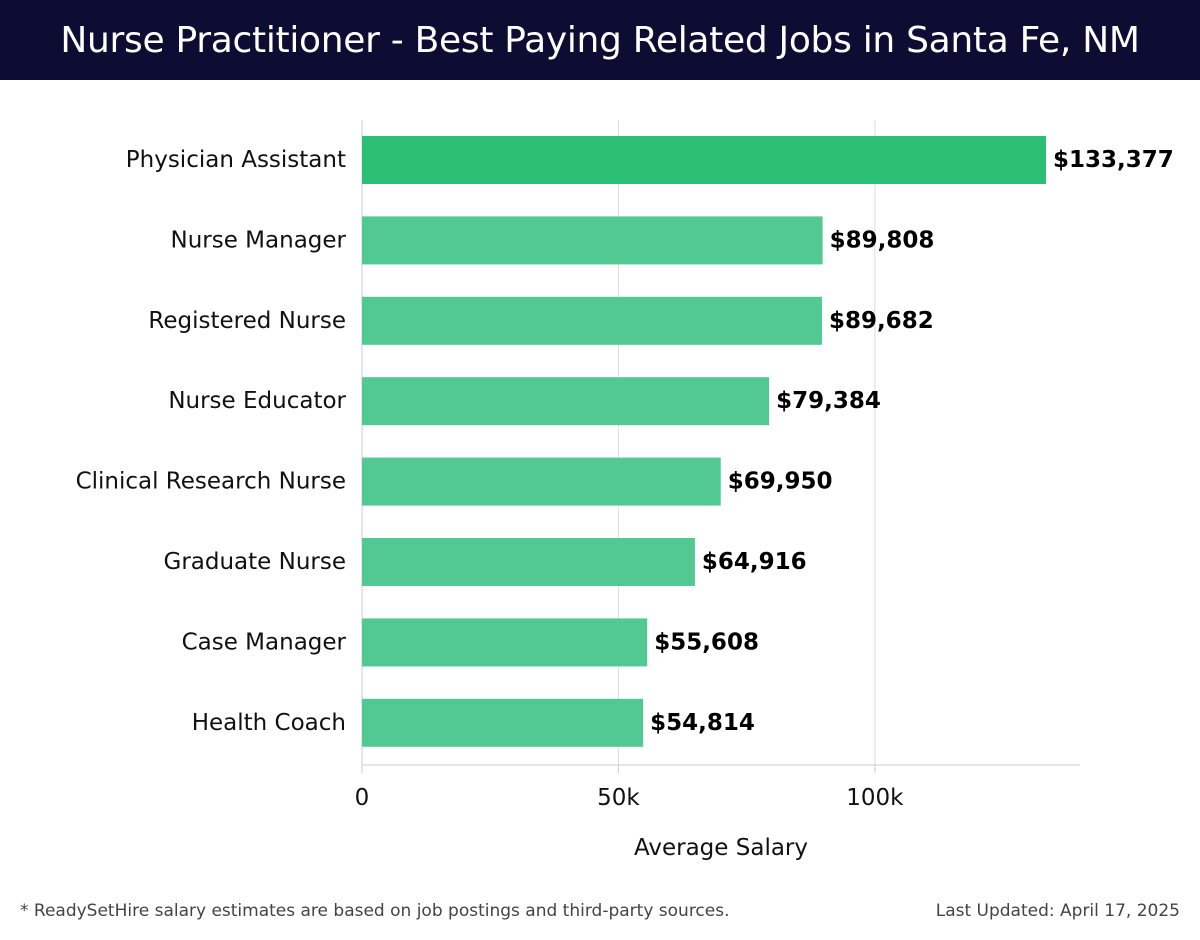  Describe the element at coordinates (362, 798) in the screenshot. I see `x-tick-label: 0` at that location.